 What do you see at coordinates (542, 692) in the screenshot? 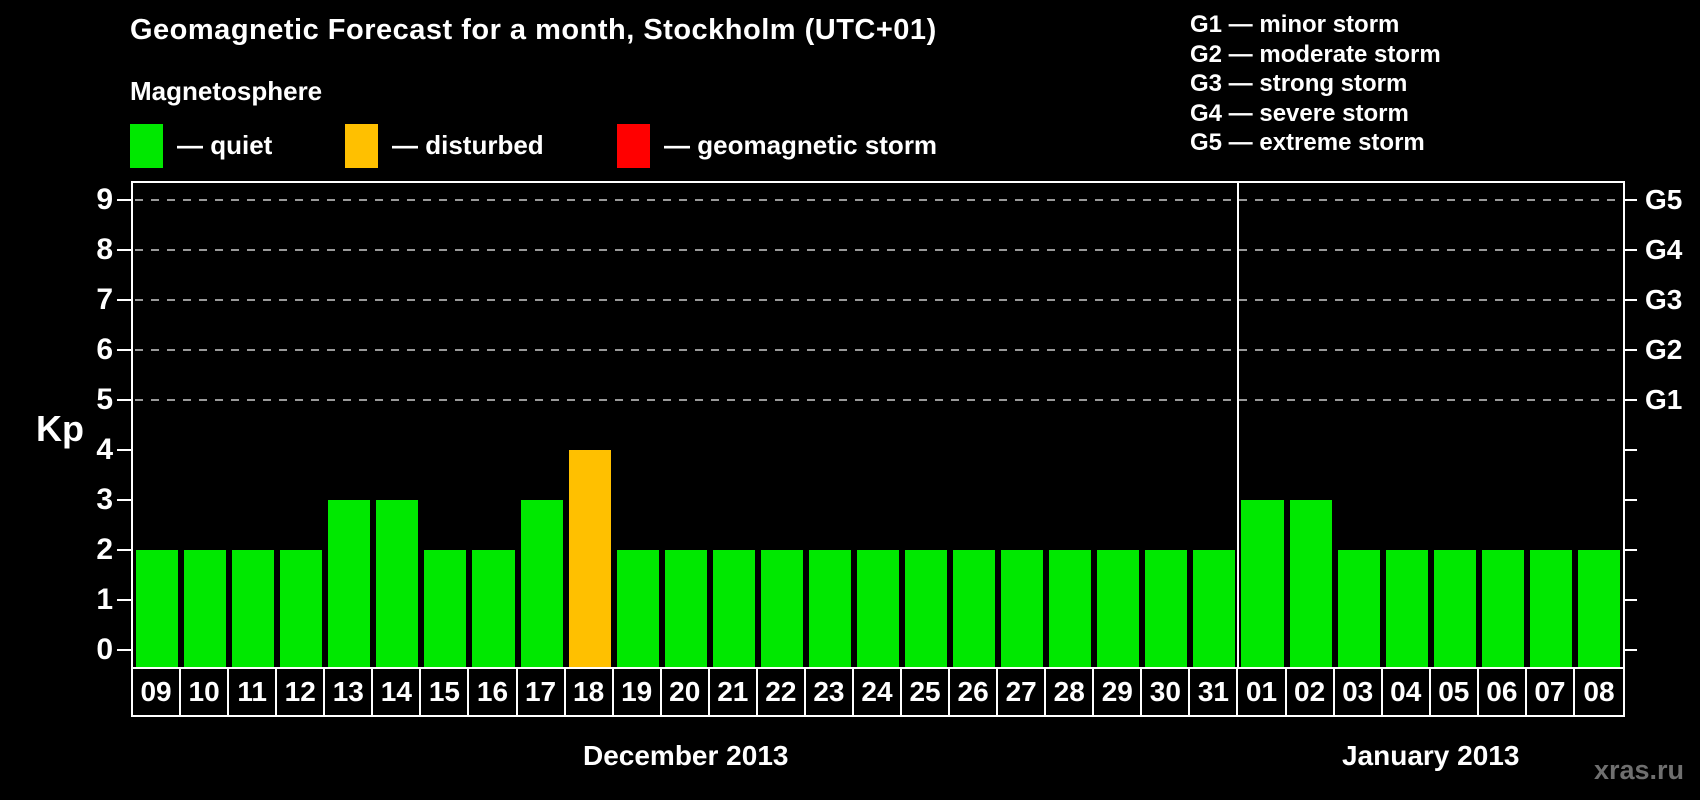
I see `day-label-cell: 17` at bounding box center [542, 692].